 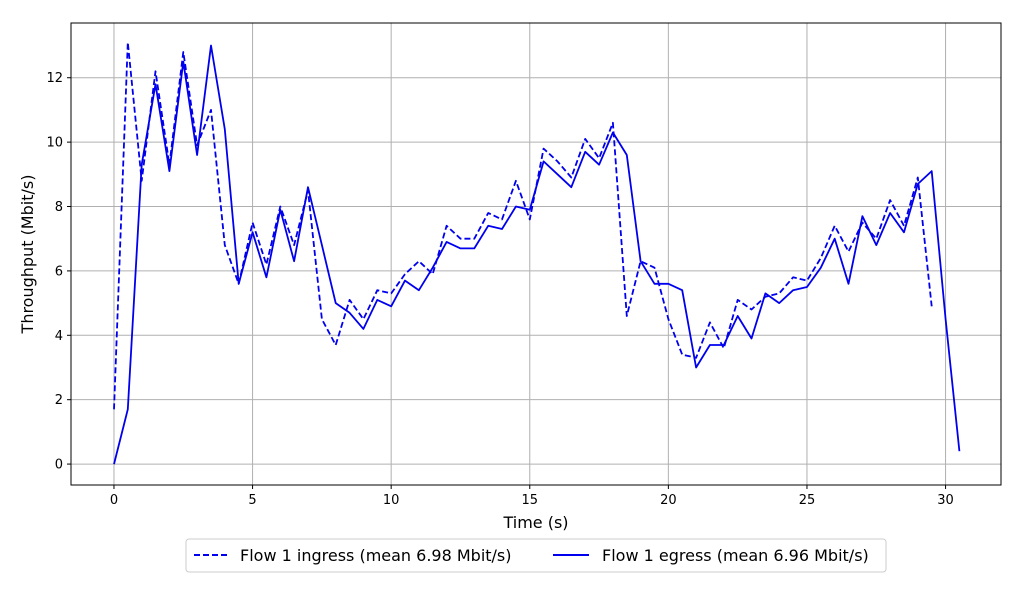 What do you see at coordinates (376, 555) in the screenshot?
I see `legend-label-ingress: Flow 1 ingress (mean 6.98 Mbit/s)` at bounding box center [376, 555].